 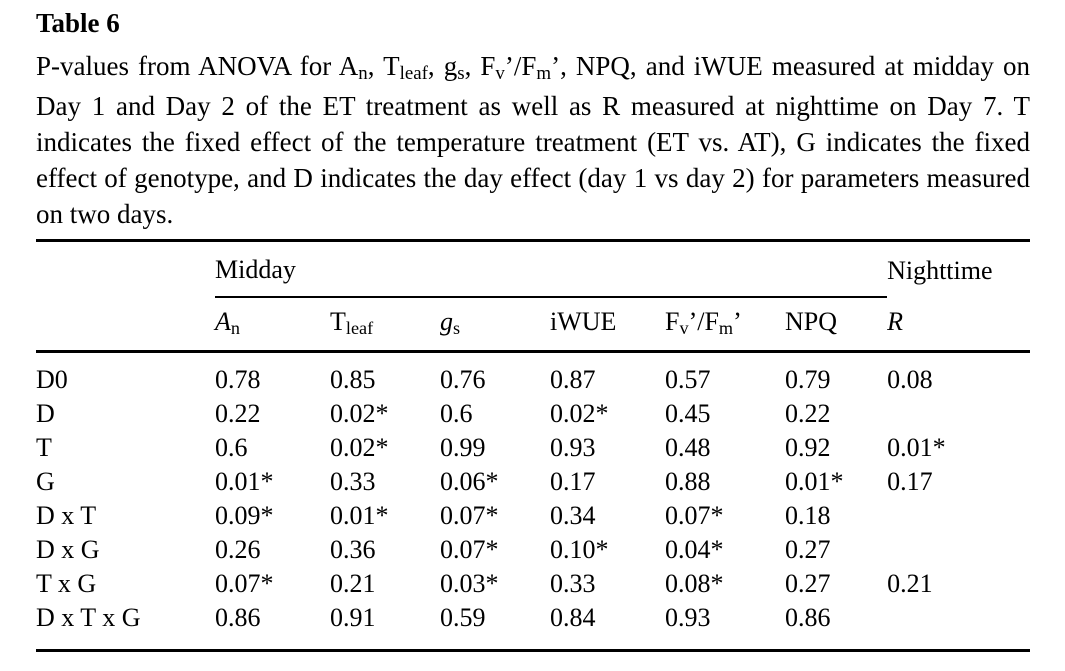 I want to click on column-header: Tleaf, so click(x=385, y=324).